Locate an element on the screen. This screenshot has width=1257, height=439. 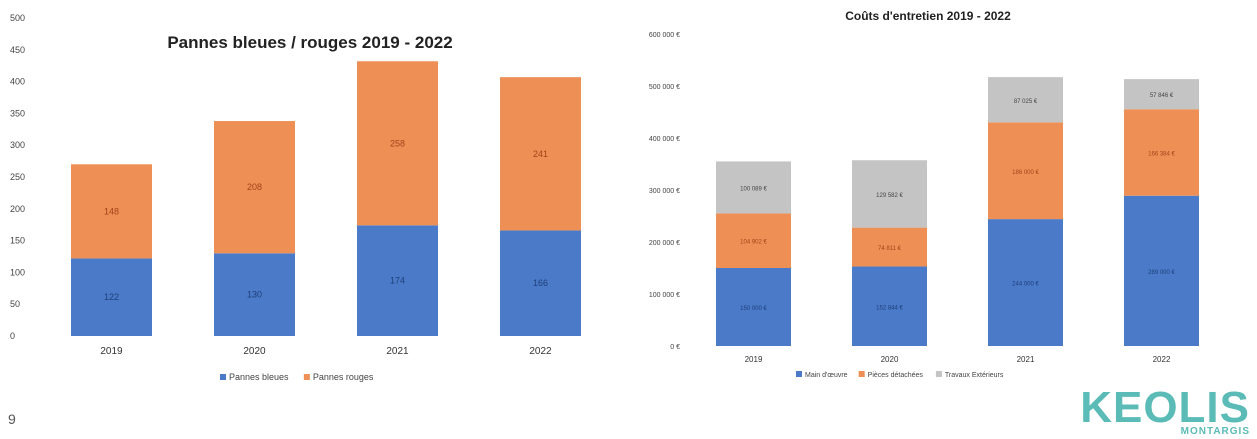
bar-value-label: 152 844 € is located at coordinates (889, 308).